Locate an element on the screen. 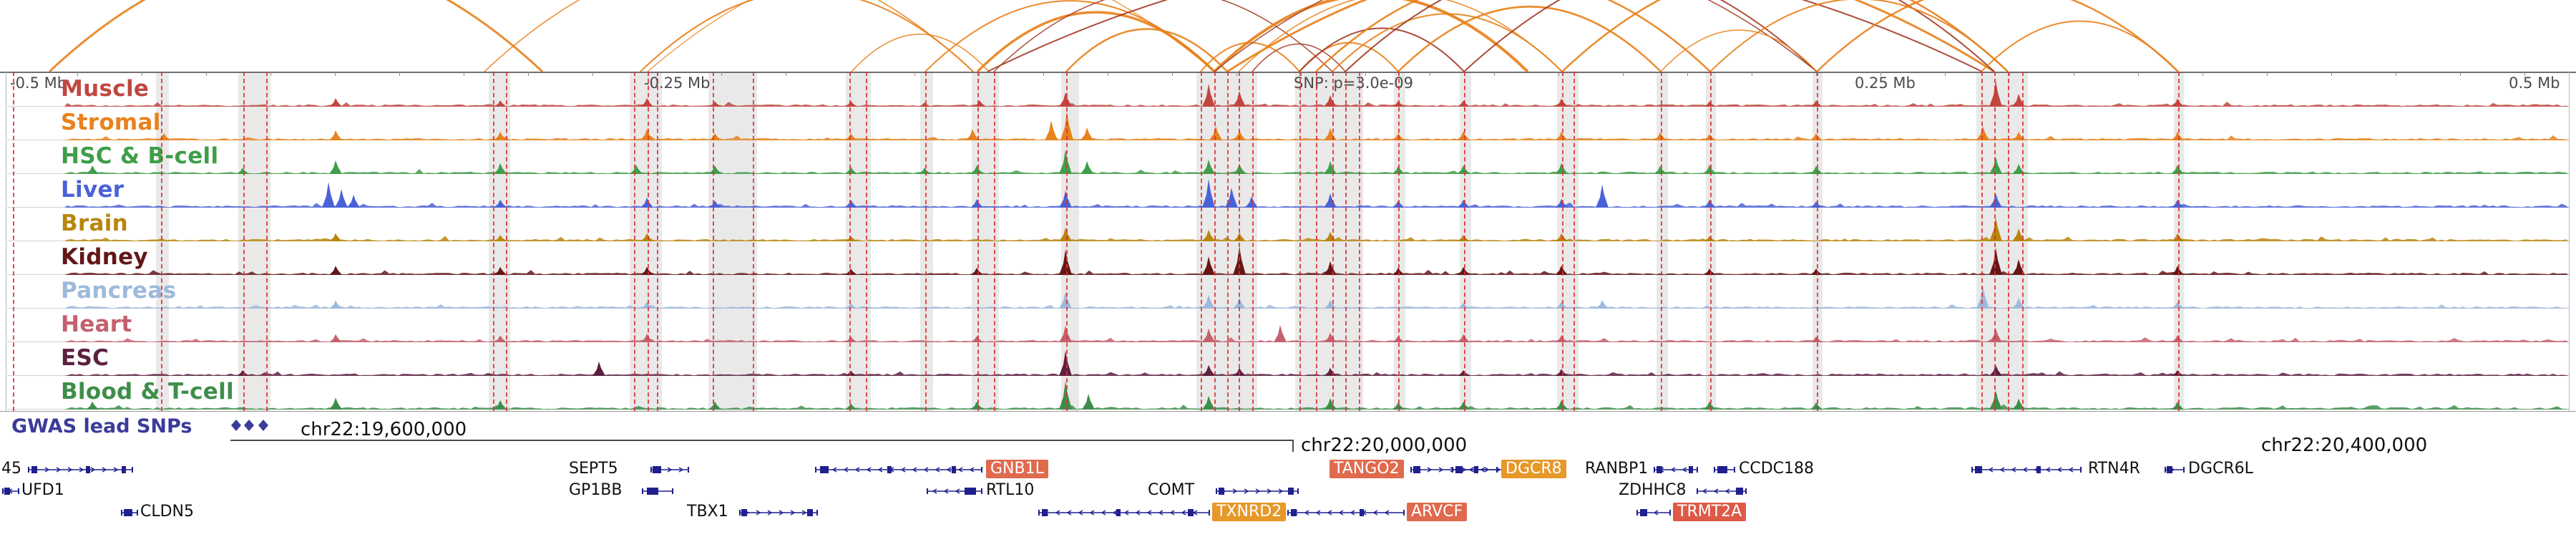  tracks-right-border is located at coordinates (2569, 241).